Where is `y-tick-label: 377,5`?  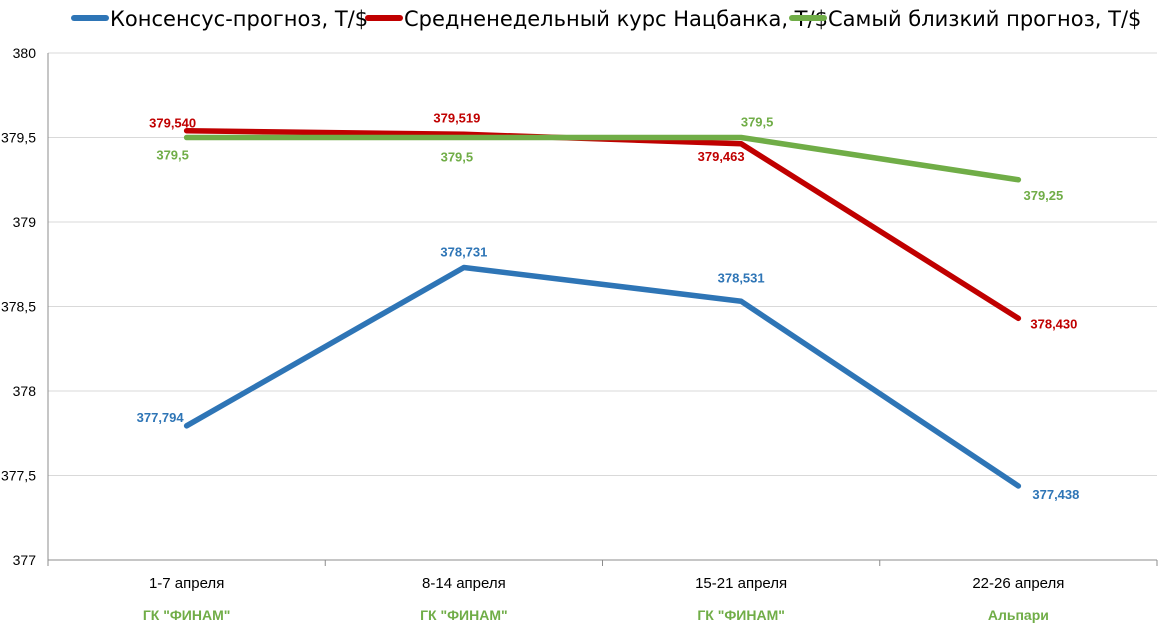 y-tick-label: 377,5 is located at coordinates (18, 476).